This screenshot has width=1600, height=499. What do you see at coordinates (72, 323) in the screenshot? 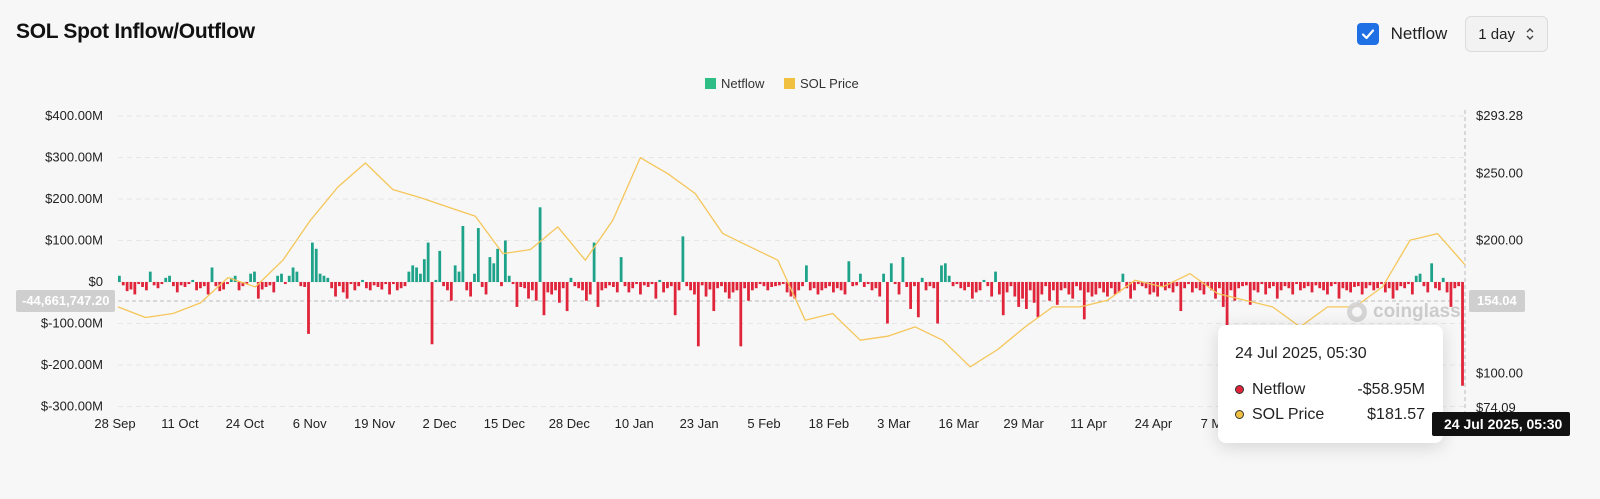
I see `y-left-tick-label: $-100.00M` at bounding box center [72, 323].